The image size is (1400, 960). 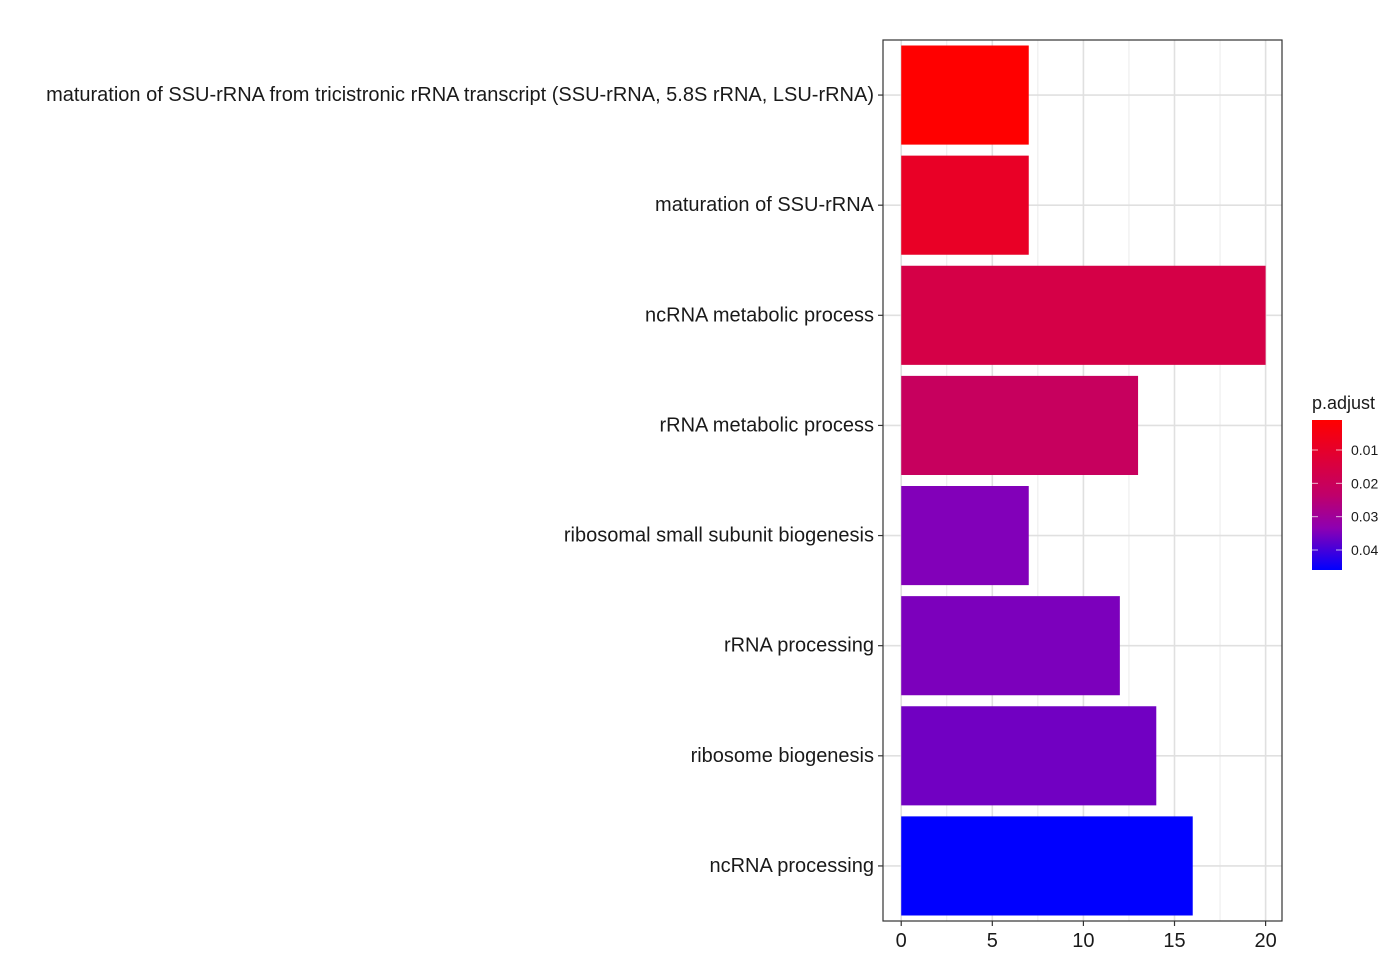 I want to click on x-tick-label: 15, so click(x=1174, y=941).